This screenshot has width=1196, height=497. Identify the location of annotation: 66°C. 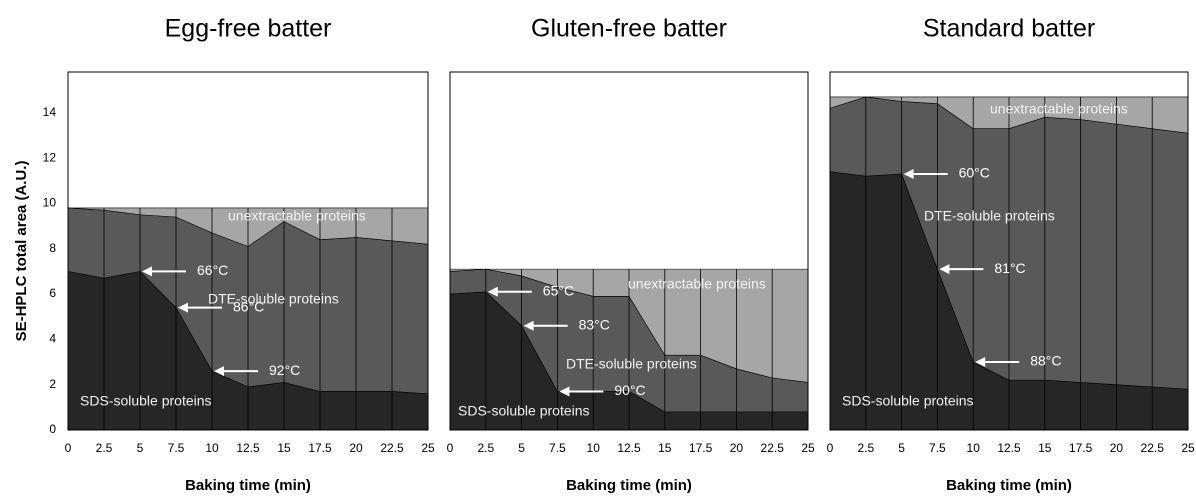
(212, 270).